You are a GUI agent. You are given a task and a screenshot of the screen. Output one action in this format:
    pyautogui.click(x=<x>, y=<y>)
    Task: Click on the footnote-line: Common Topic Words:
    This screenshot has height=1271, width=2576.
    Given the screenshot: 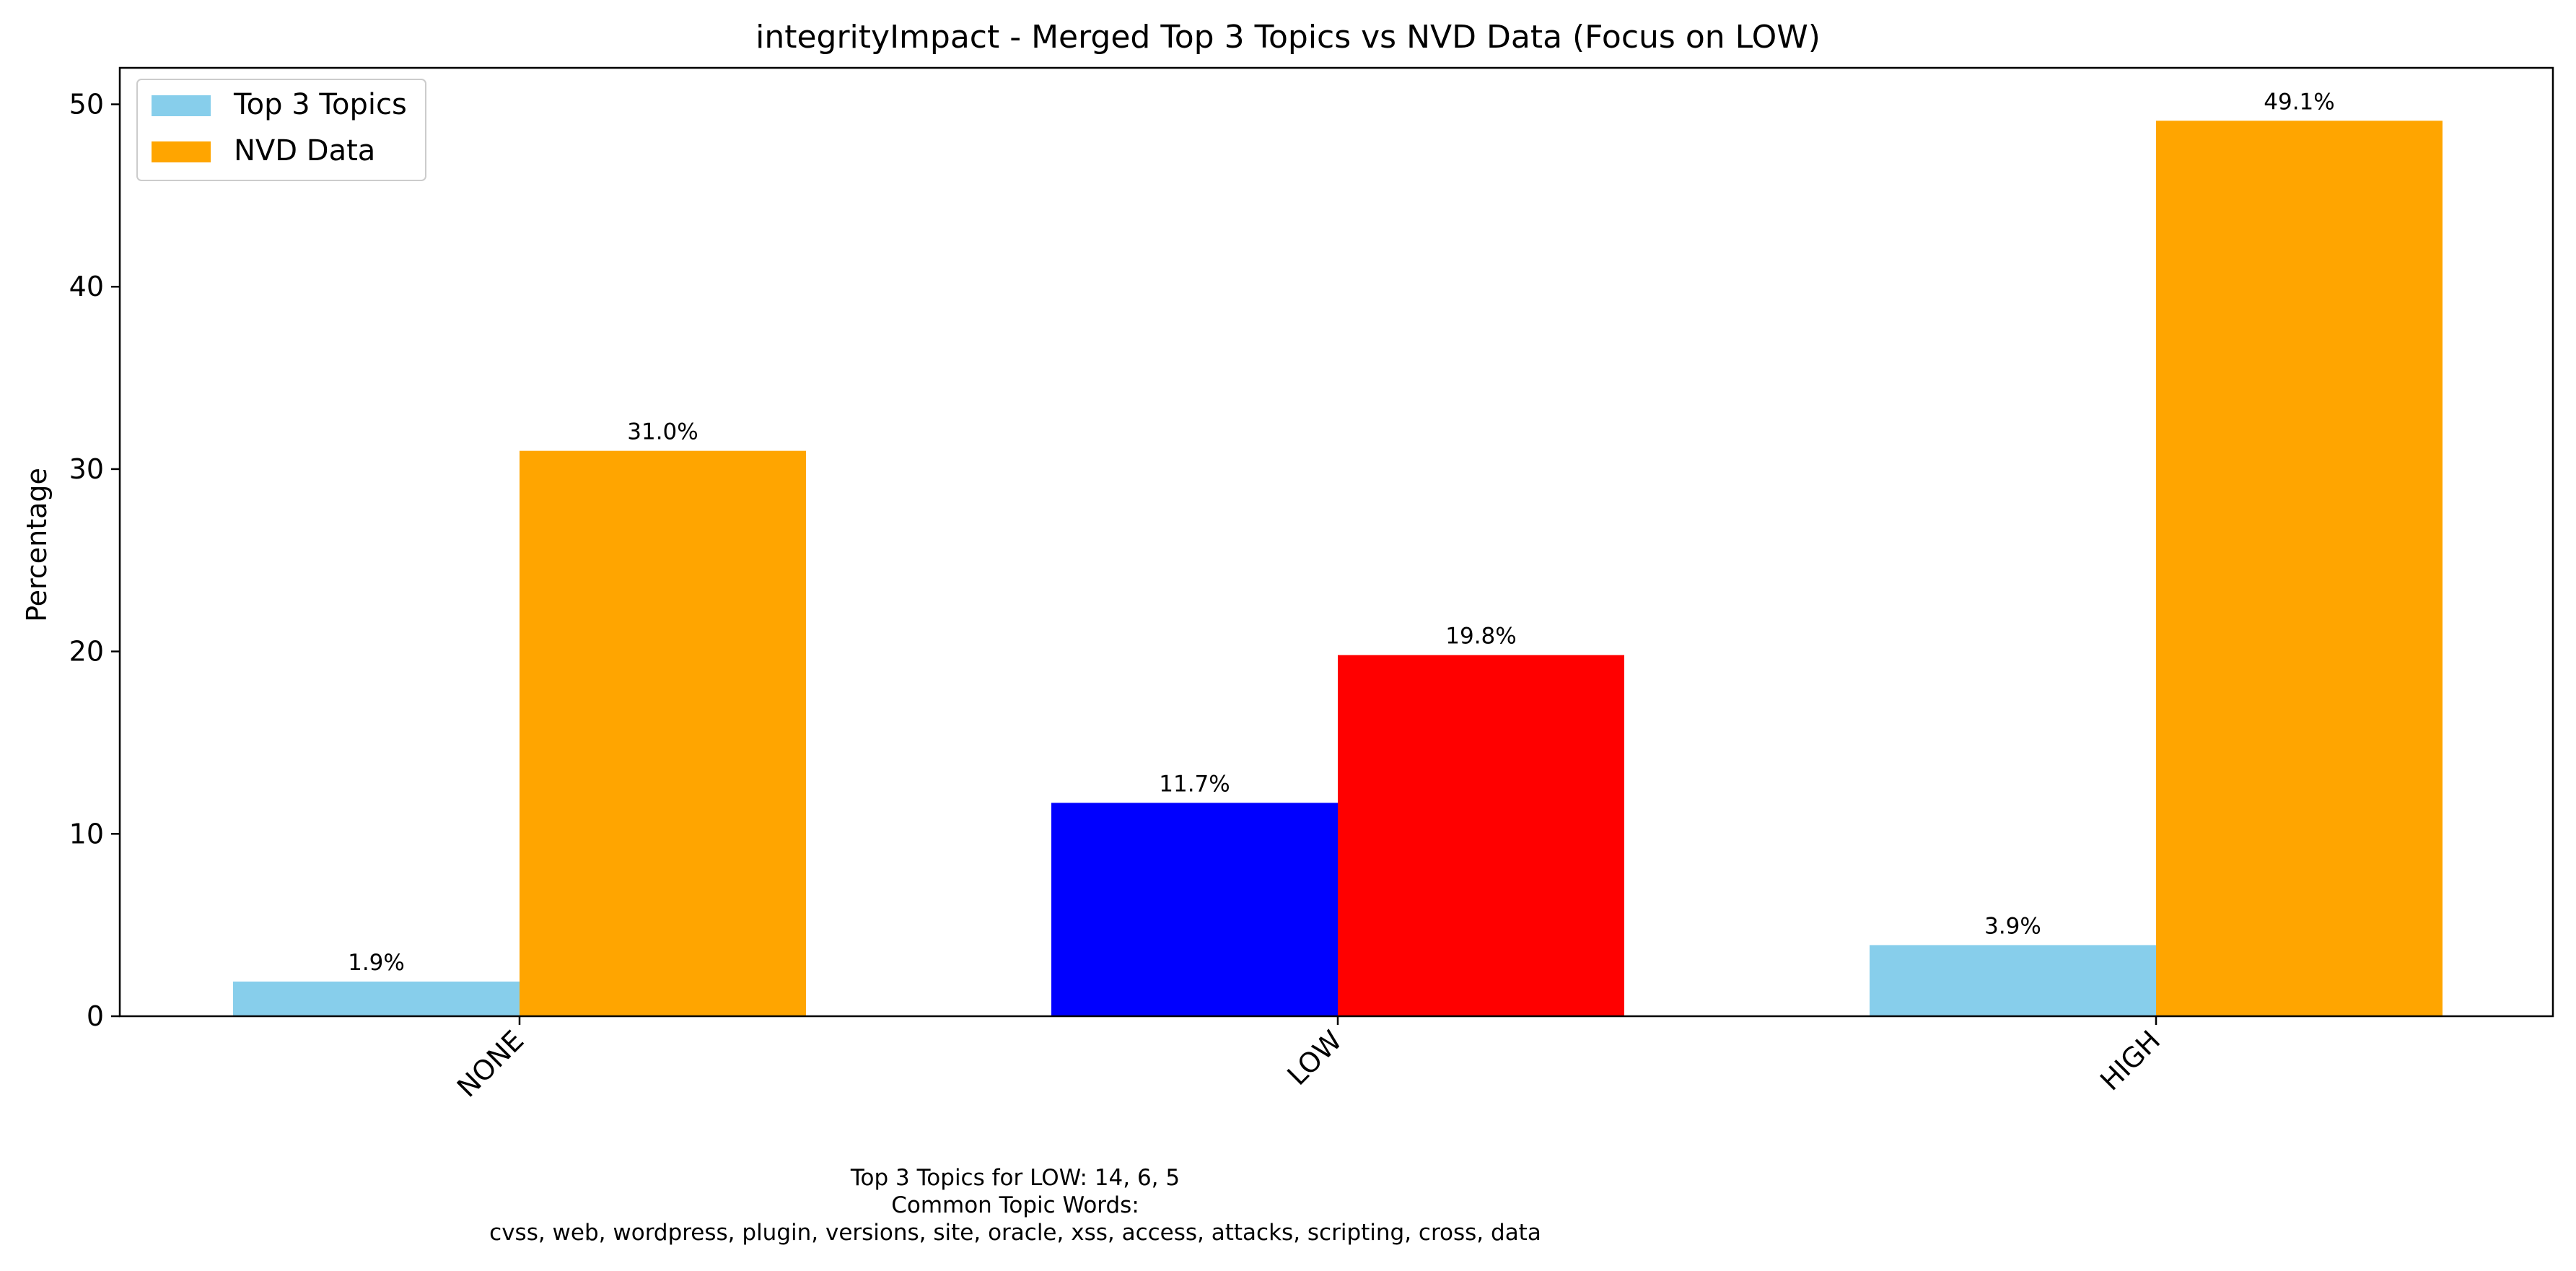 What is the action you would take?
    pyautogui.click(x=1015, y=1205)
    